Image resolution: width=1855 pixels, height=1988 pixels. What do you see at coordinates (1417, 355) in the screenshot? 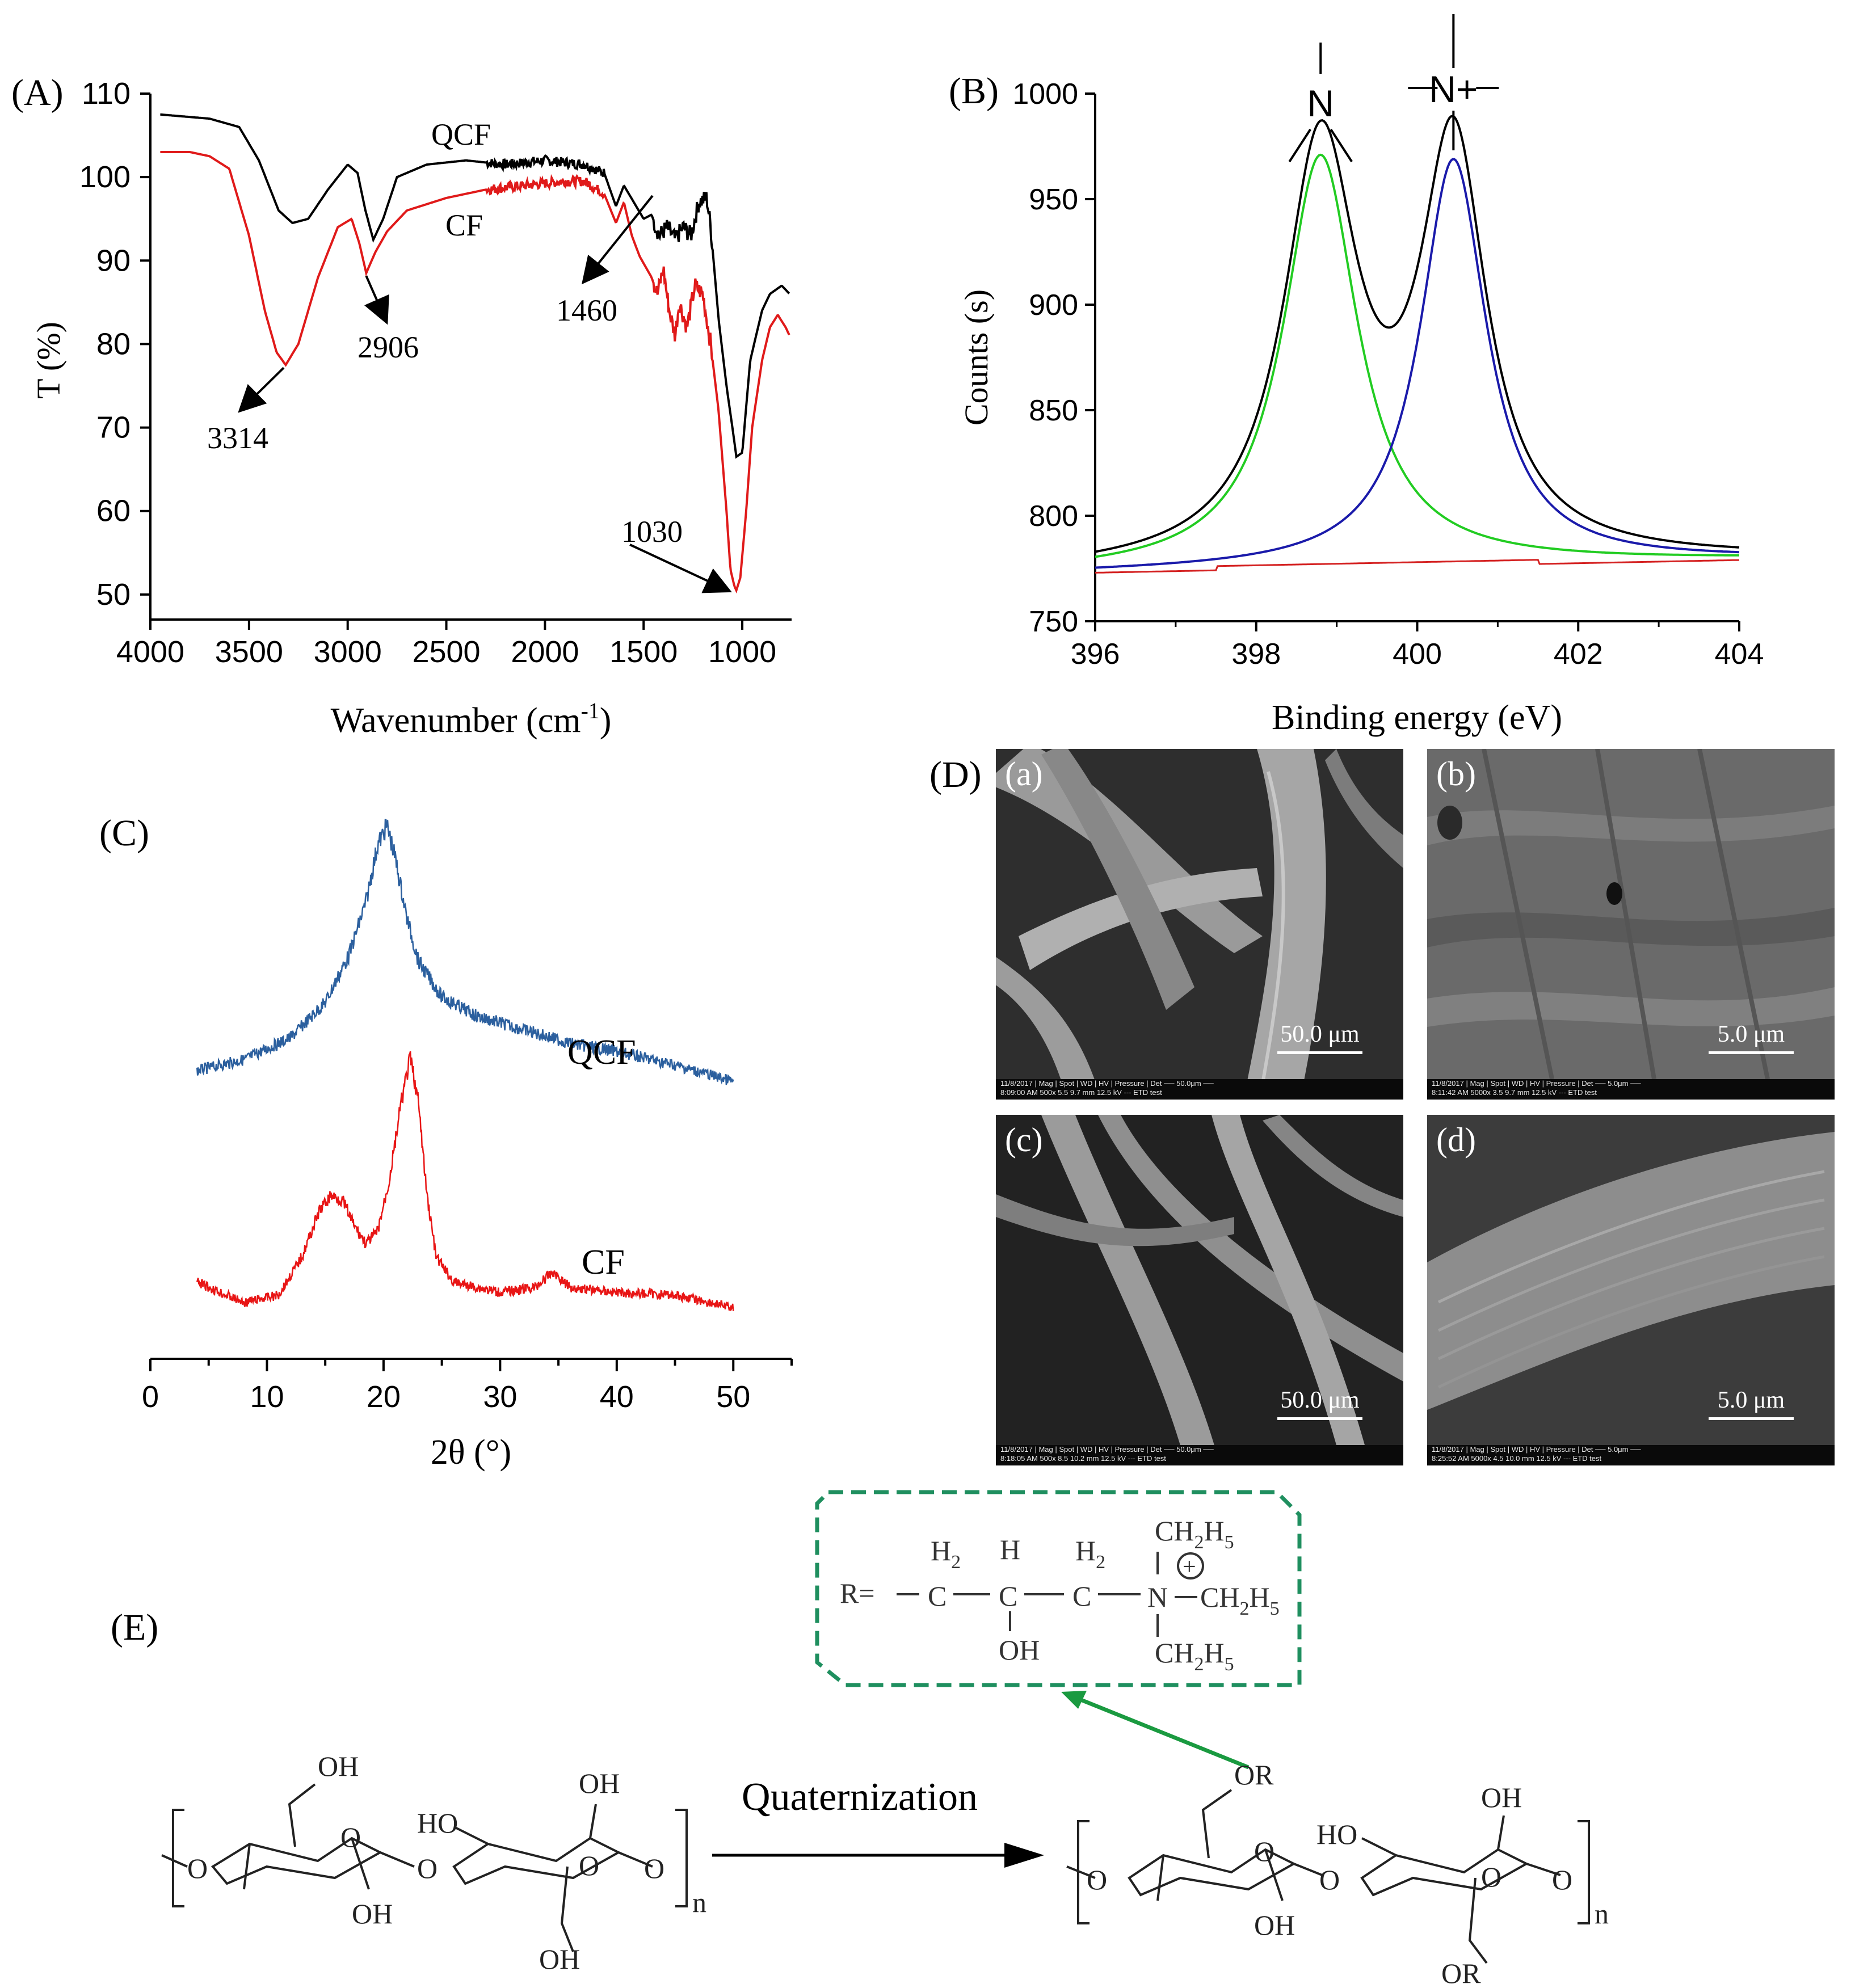
I see `b-n-fit-line` at bounding box center [1417, 355].